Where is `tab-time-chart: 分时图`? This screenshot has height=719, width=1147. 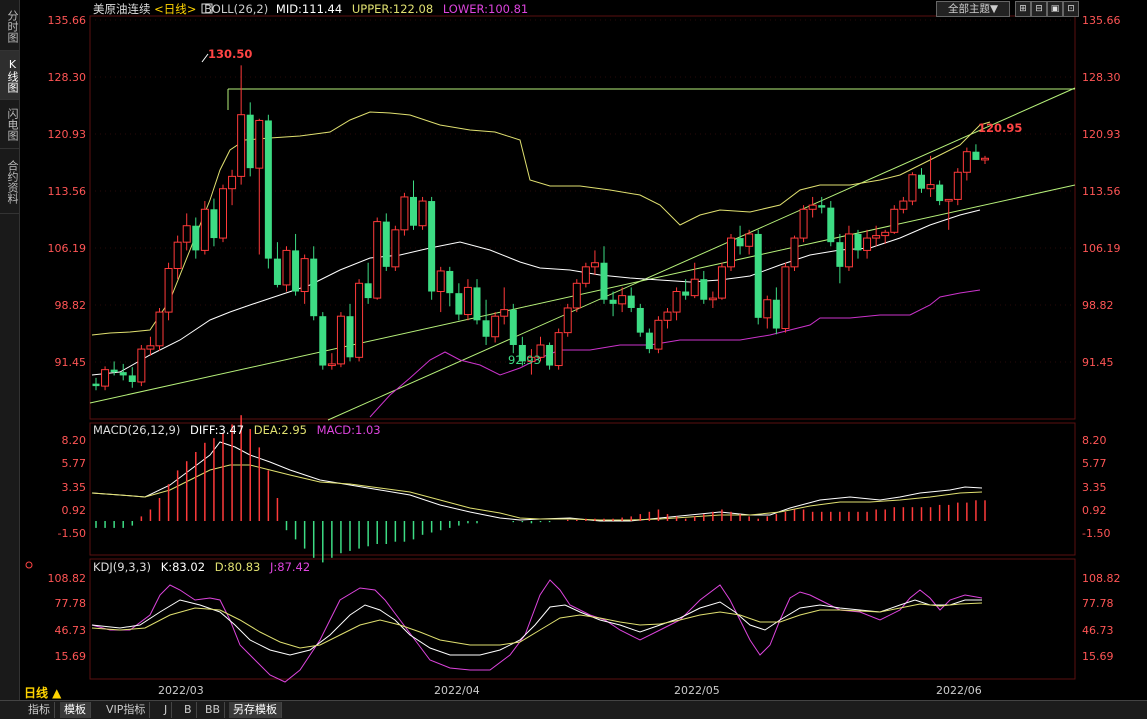 tab-time-chart: 分时图 is located at coordinates (9, 26).